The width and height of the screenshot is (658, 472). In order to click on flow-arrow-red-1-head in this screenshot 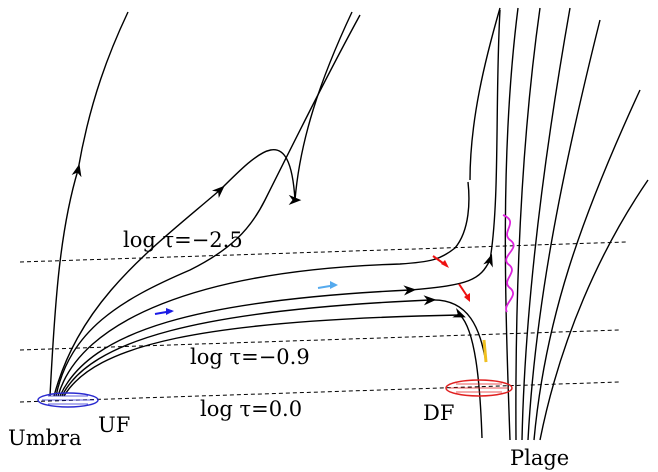, I will do `click(445, 264)`.